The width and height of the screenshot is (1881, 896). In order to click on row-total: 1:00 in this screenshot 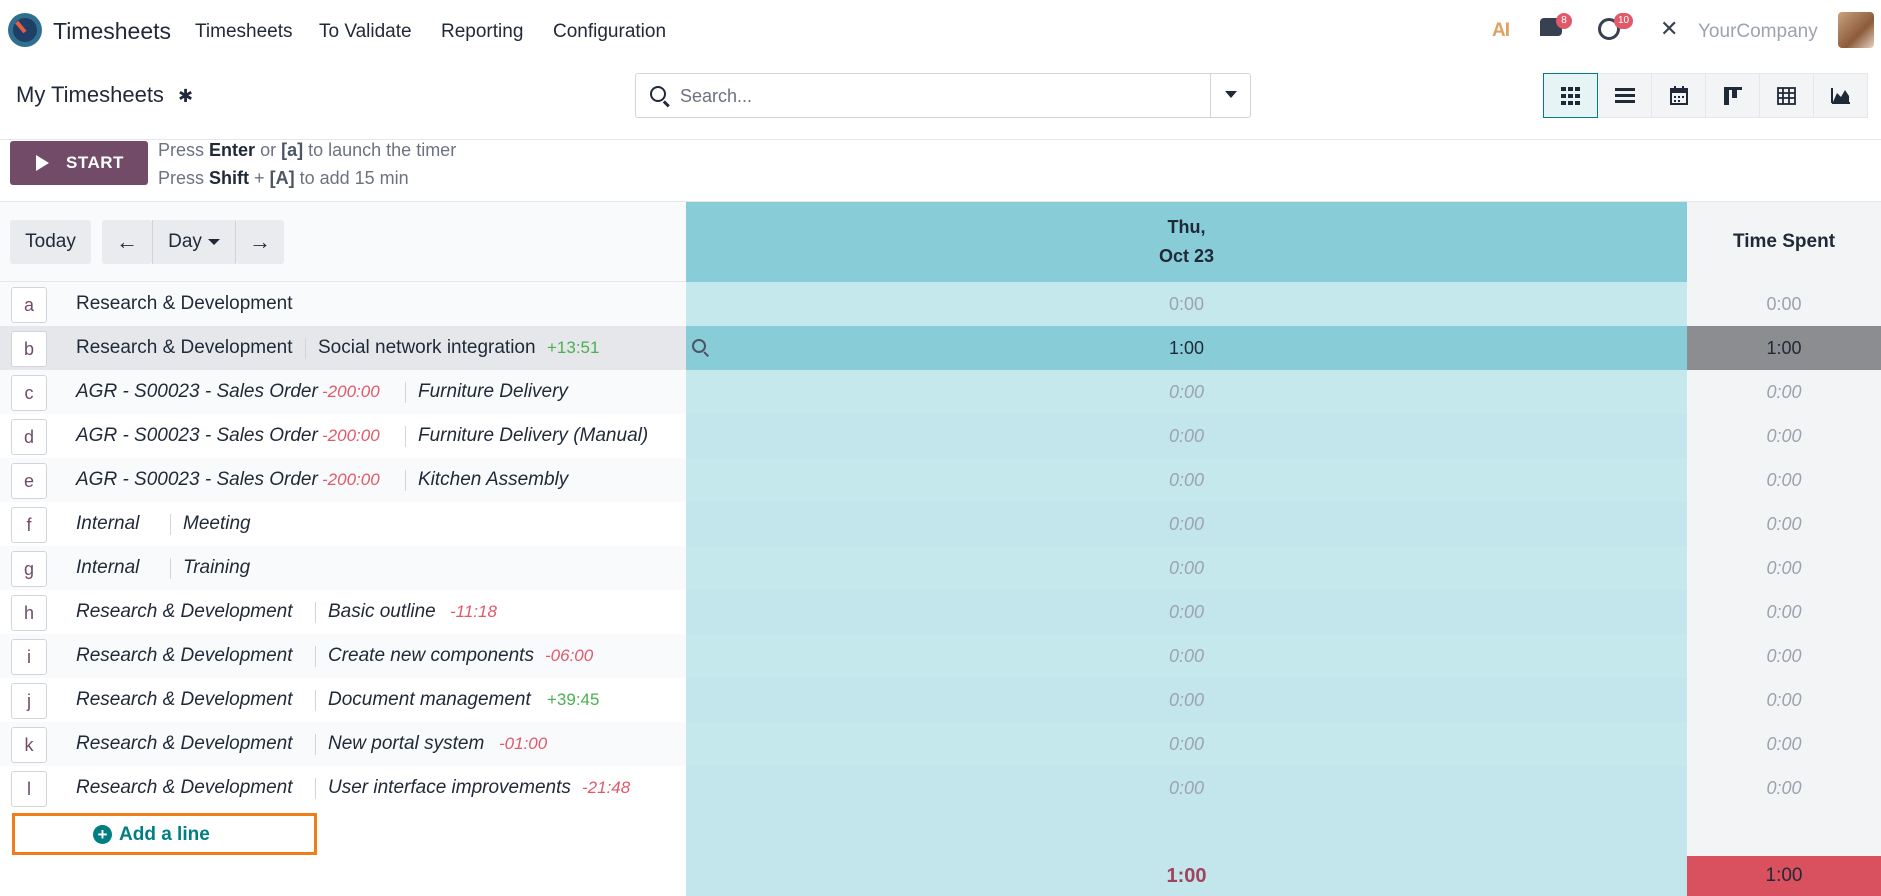, I will do `click(1784, 348)`.